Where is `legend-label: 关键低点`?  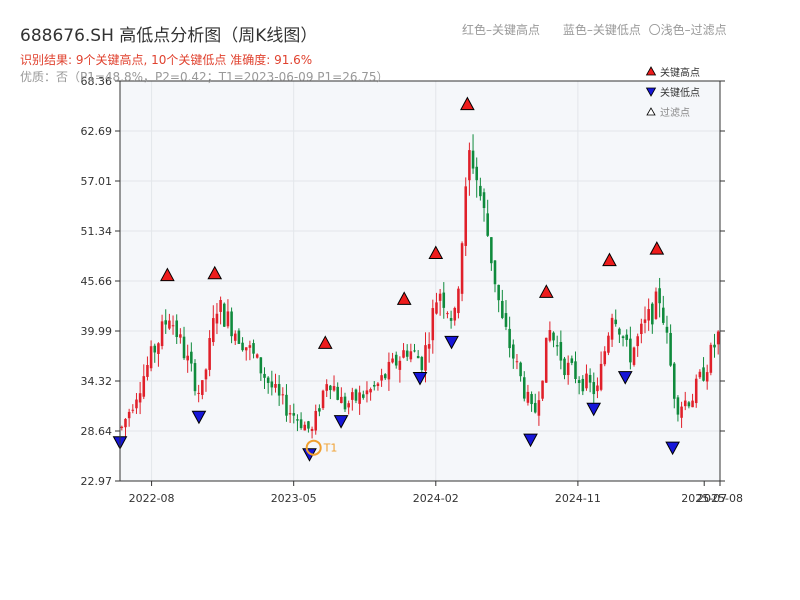
legend-label: 关键低点 is located at coordinates (680, 92).